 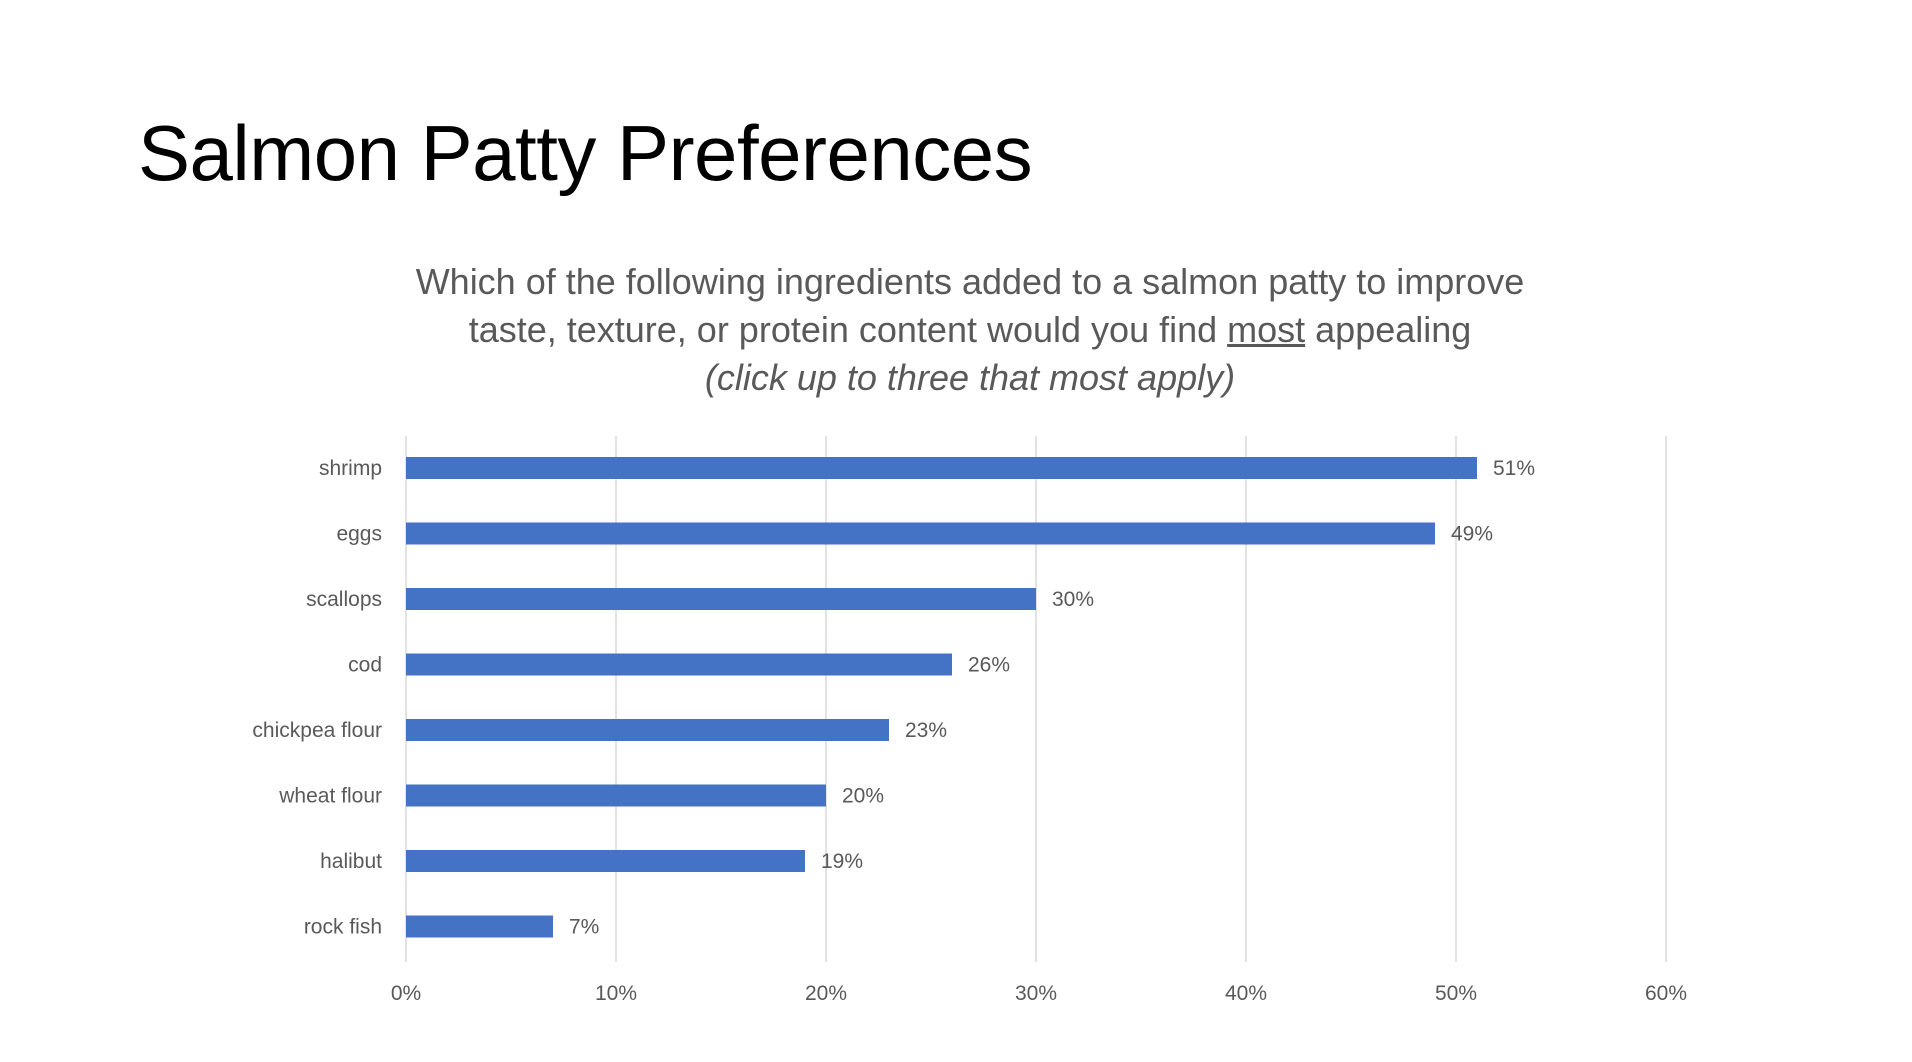 I want to click on category-label: rock fish, so click(x=343, y=927).